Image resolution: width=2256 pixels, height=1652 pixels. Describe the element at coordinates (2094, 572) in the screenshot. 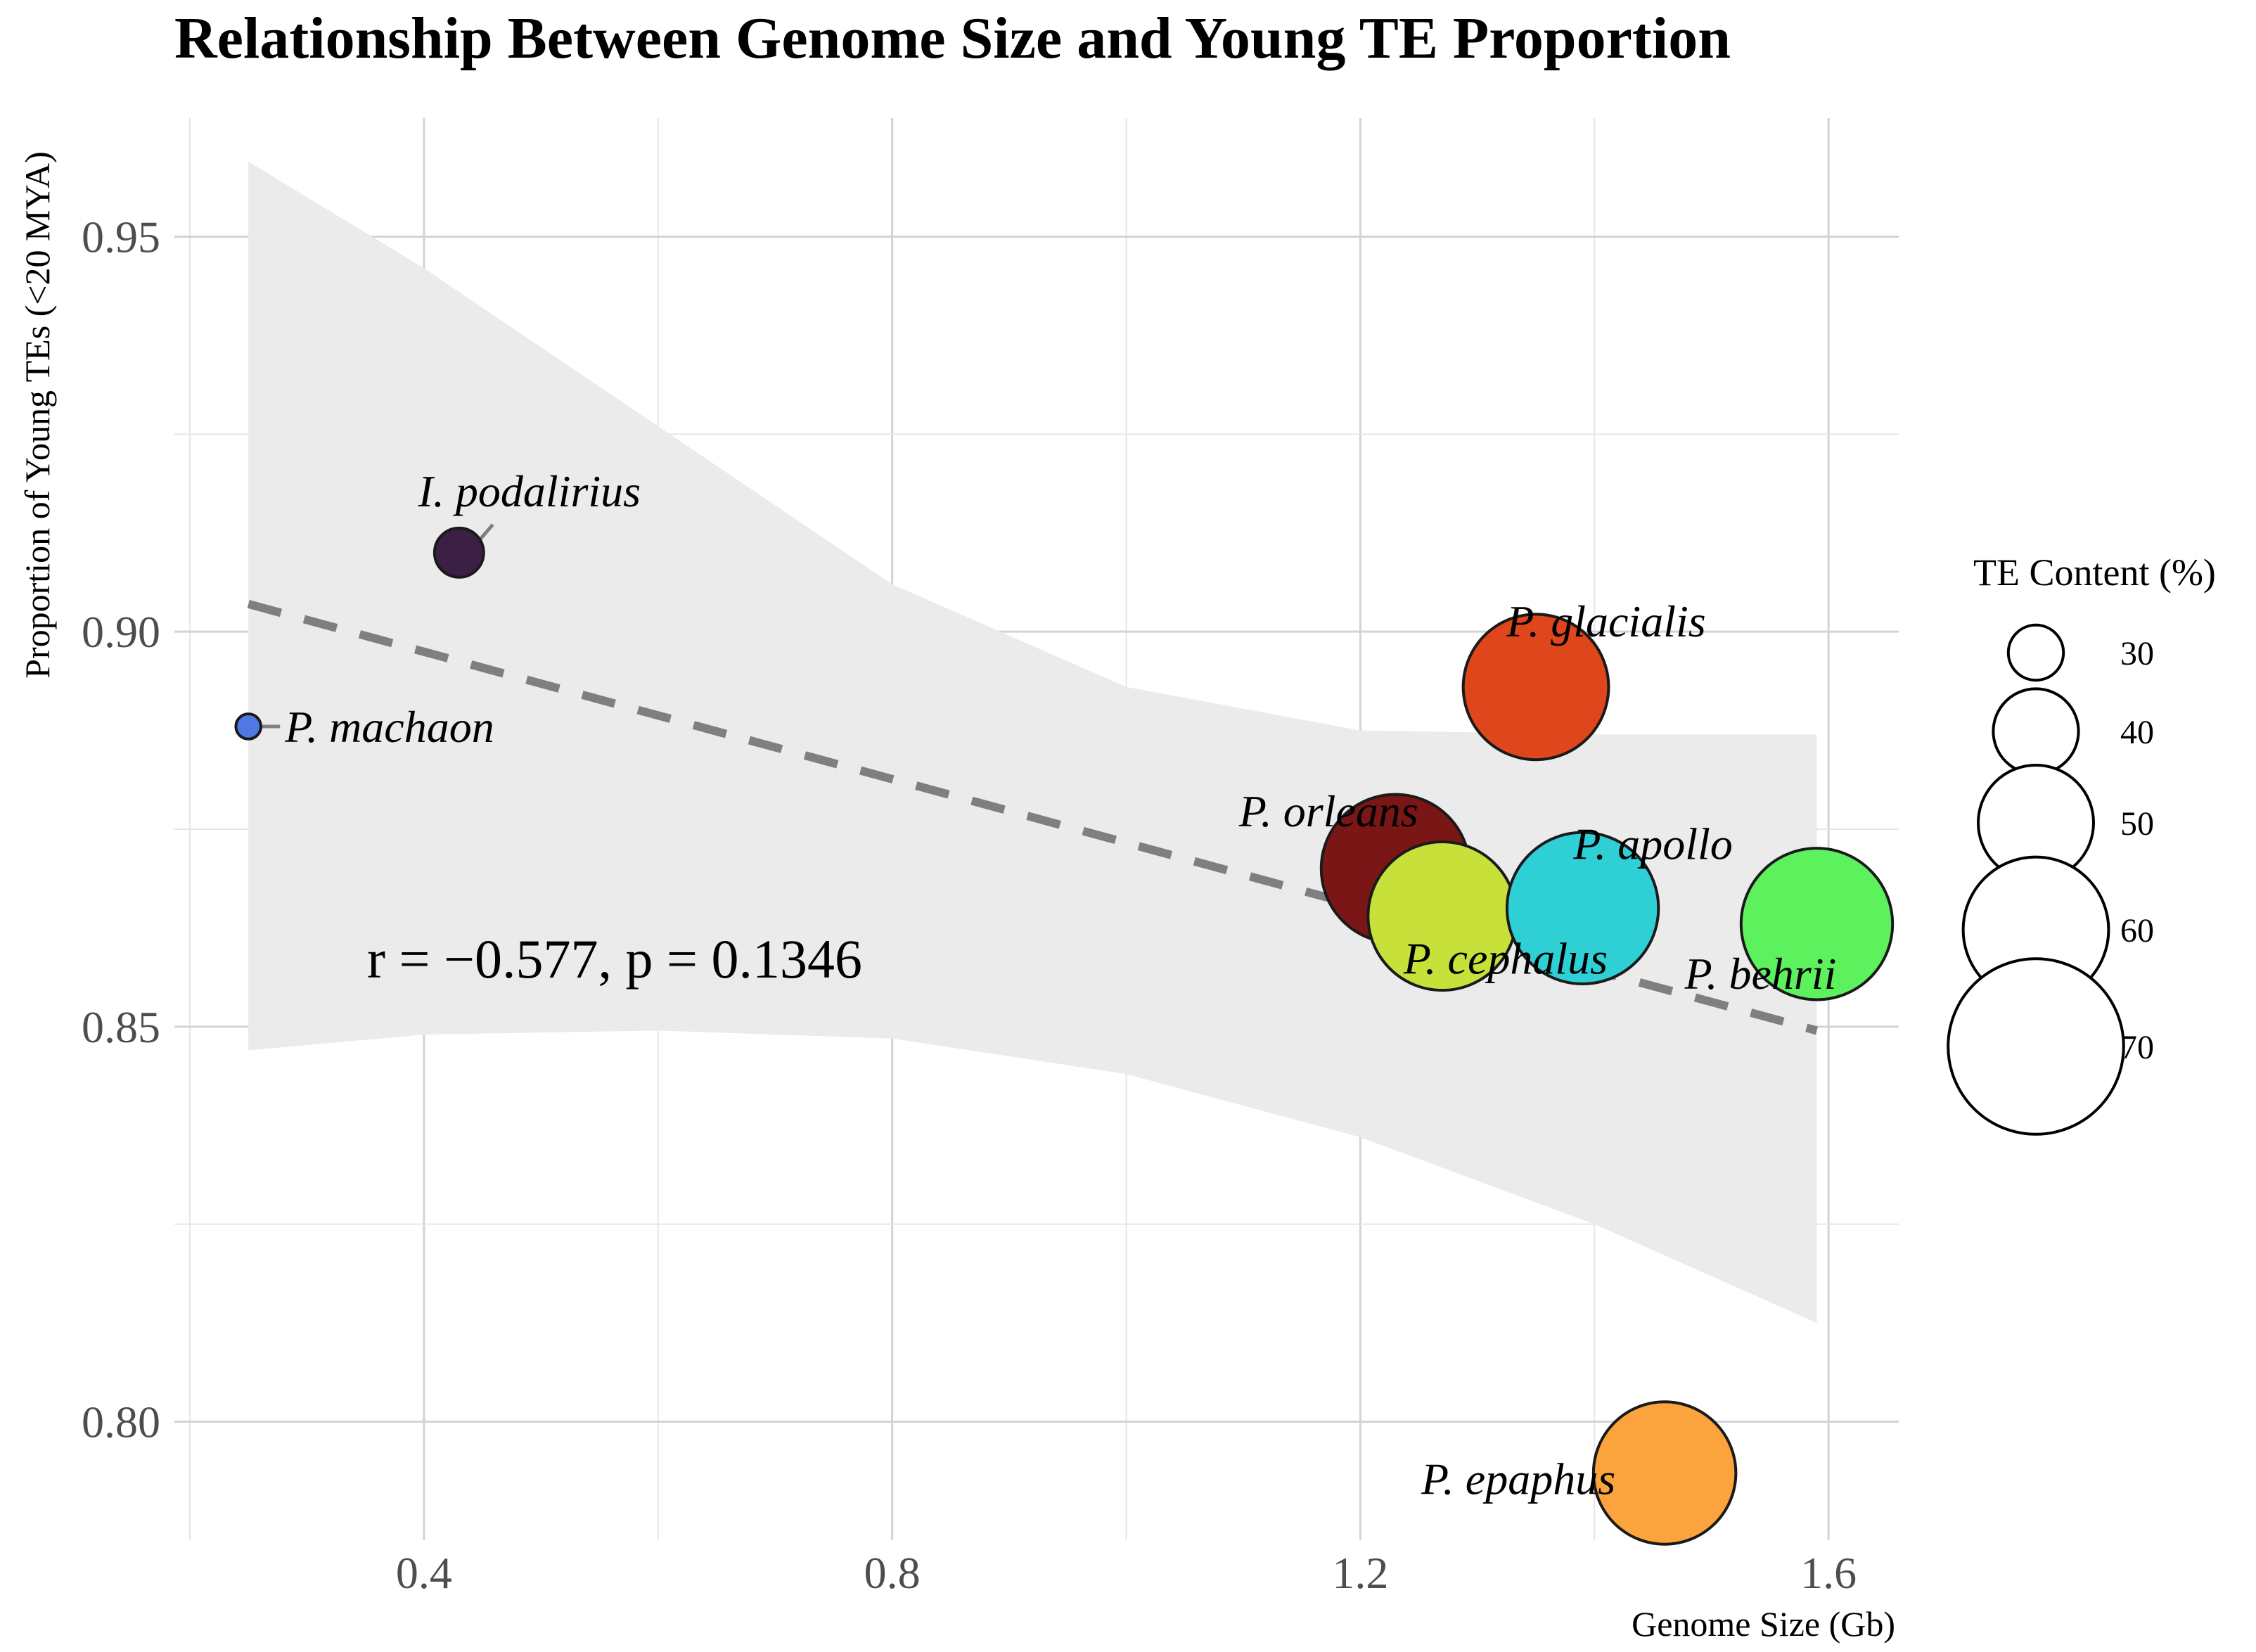

I see `legend-title: TE Content (%)` at that location.